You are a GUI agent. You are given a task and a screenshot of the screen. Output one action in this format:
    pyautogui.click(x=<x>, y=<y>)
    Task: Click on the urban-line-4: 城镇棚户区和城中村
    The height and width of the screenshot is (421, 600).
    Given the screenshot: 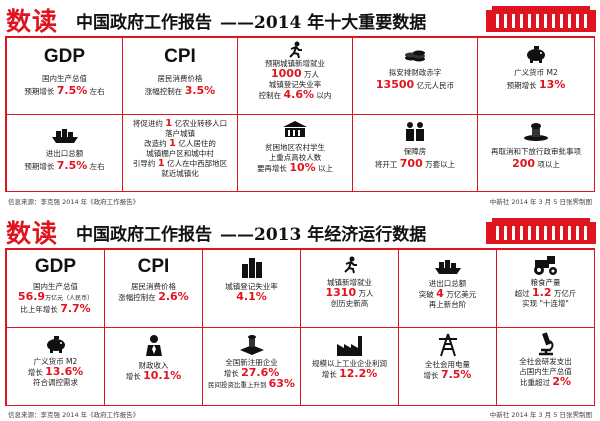 What is the action you would take?
    pyautogui.click(x=180, y=153)
    